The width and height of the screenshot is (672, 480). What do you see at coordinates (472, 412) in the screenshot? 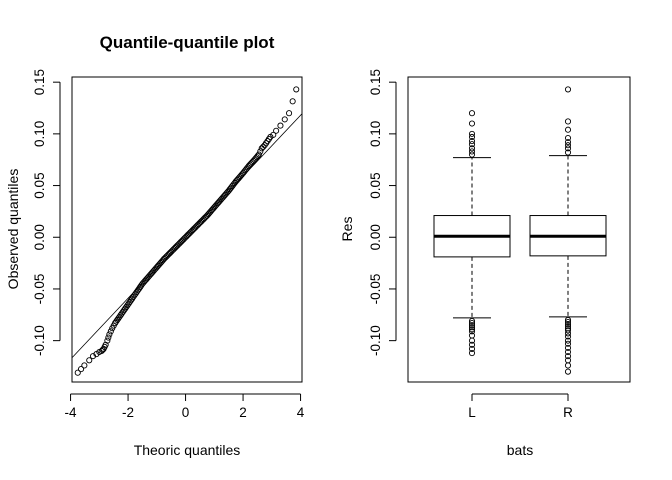
I see `box-x-tick-label: L` at bounding box center [472, 412].